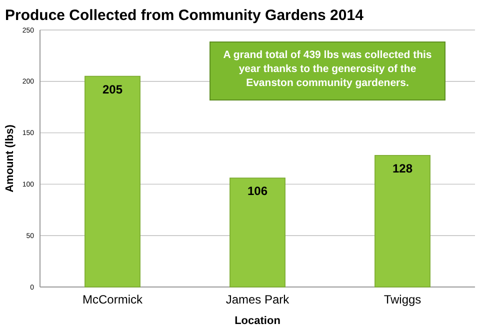 This screenshot has height=330, width=480. What do you see at coordinates (10, 158) in the screenshot?
I see `y-axis-title: Amount (lbs)` at bounding box center [10, 158].